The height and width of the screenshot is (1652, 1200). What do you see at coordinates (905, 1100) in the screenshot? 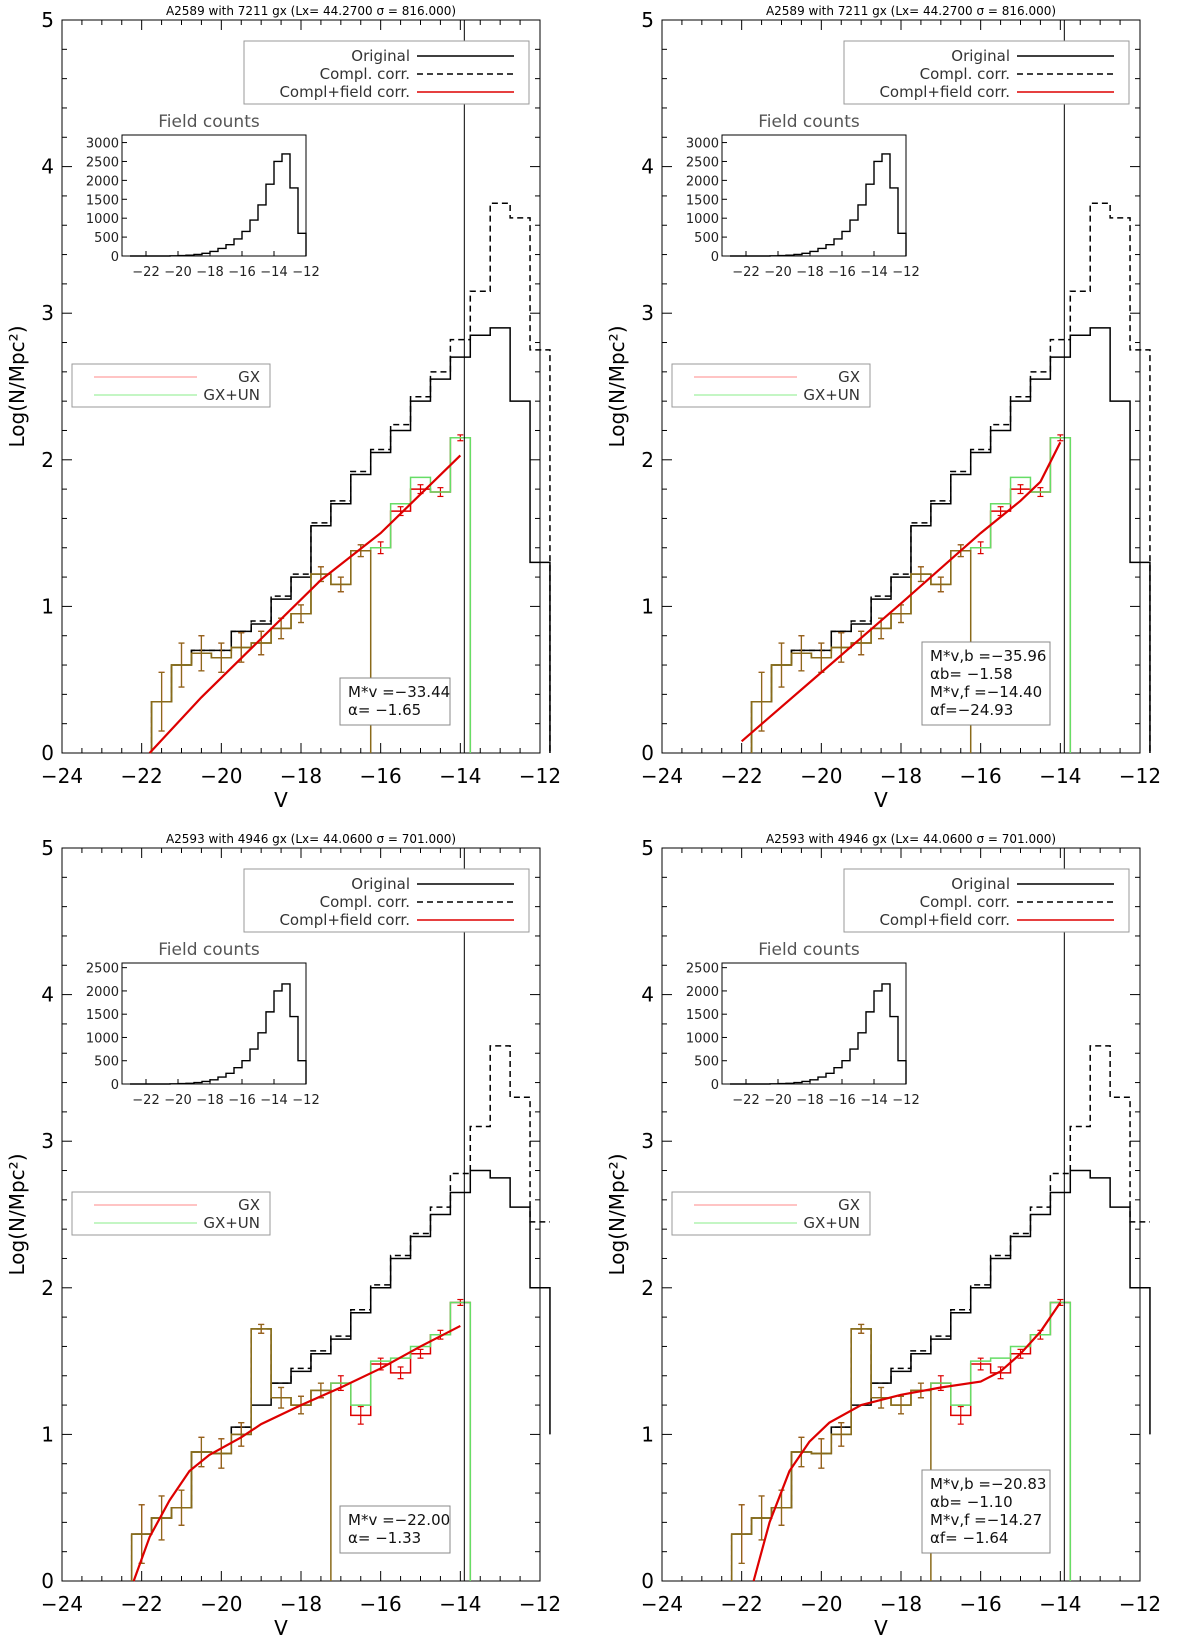
I see `inset-x-tick-label: −12` at bounding box center [905, 1100].